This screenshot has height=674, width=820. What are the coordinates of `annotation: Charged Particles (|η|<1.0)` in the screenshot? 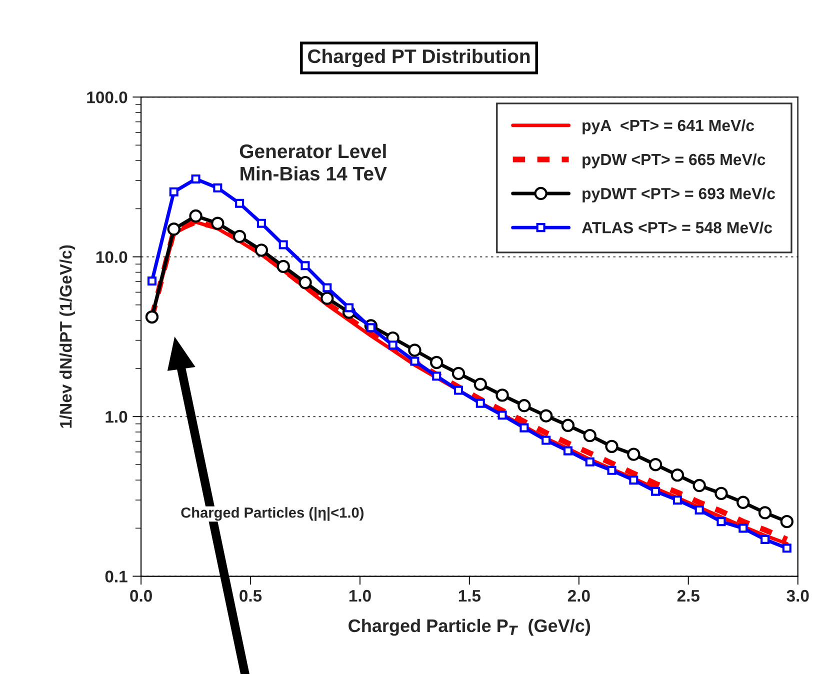 It's located at (272, 514).